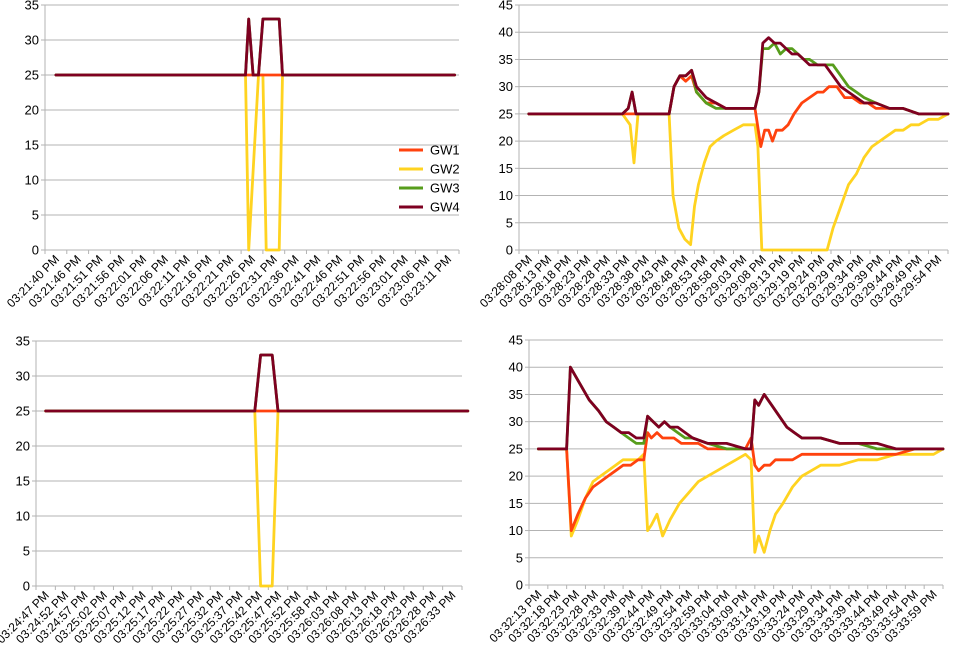 The height and width of the screenshot is (662, 955). I want to click on legend-label-gw2: GW2, so click(445, 169).